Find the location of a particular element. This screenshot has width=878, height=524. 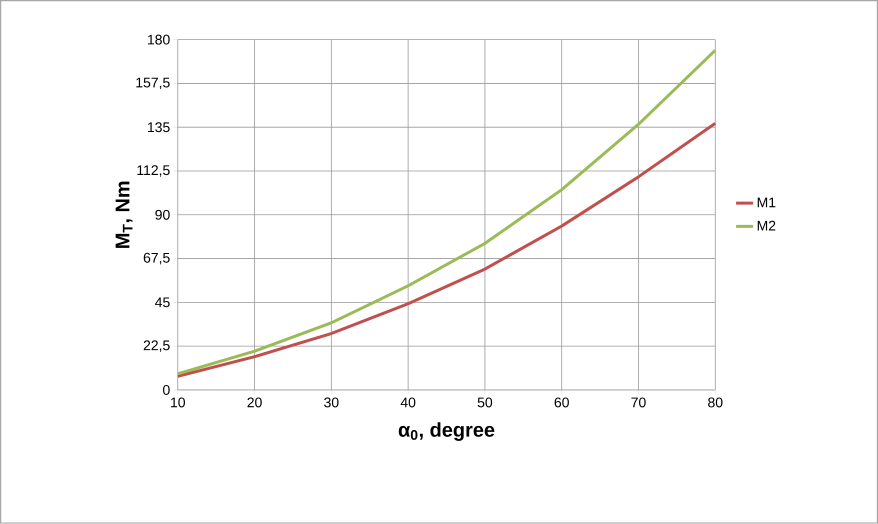

legend-label: M2 is located at coordinates (767, 225).